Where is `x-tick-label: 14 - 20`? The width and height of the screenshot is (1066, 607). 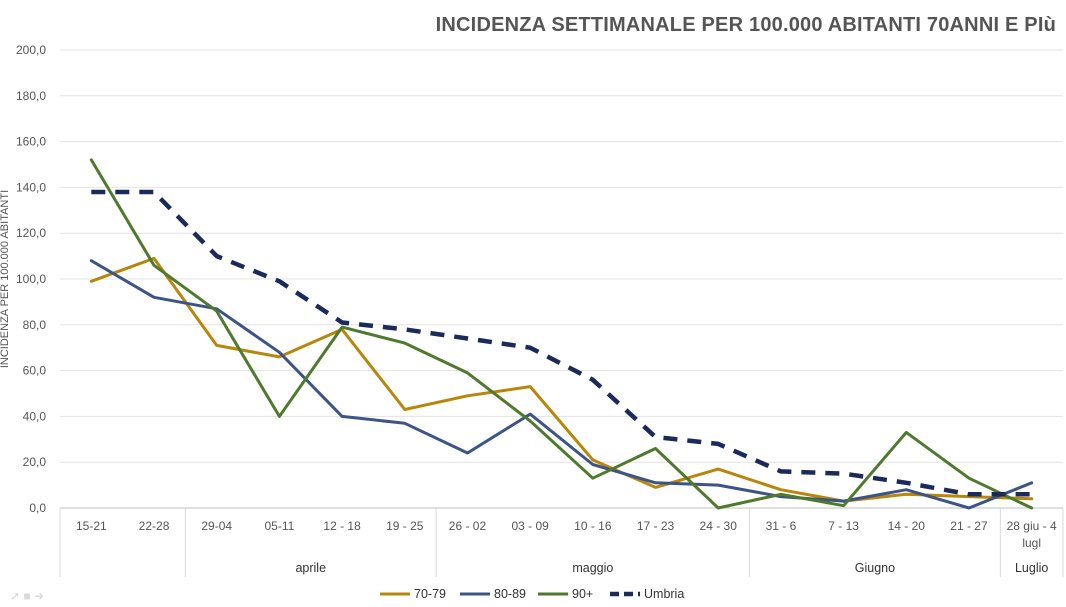
x-tick-label: 14 - 20 is located at coordinates (907, 526).